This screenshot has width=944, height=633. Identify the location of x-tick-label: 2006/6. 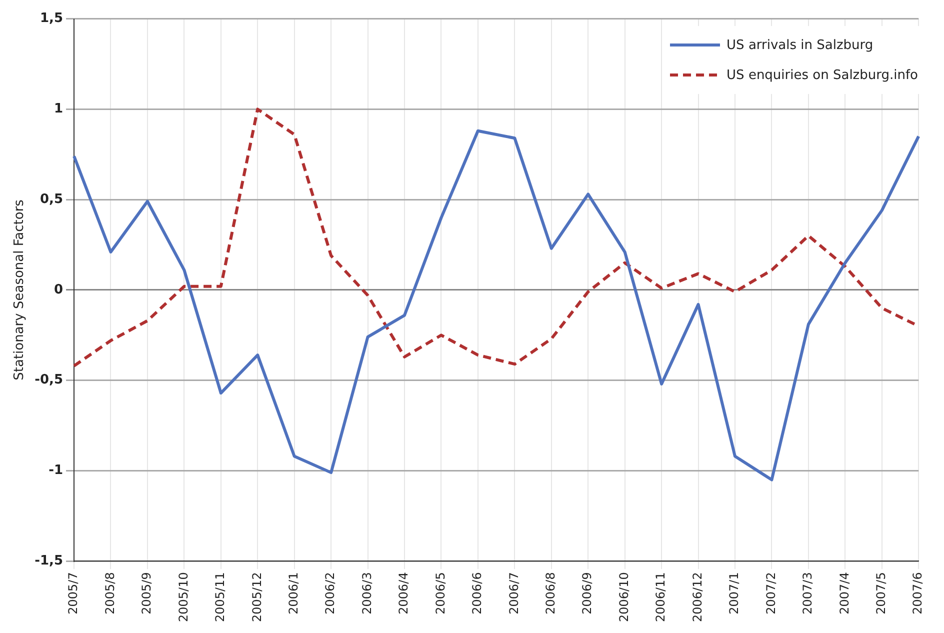
(477, 593).